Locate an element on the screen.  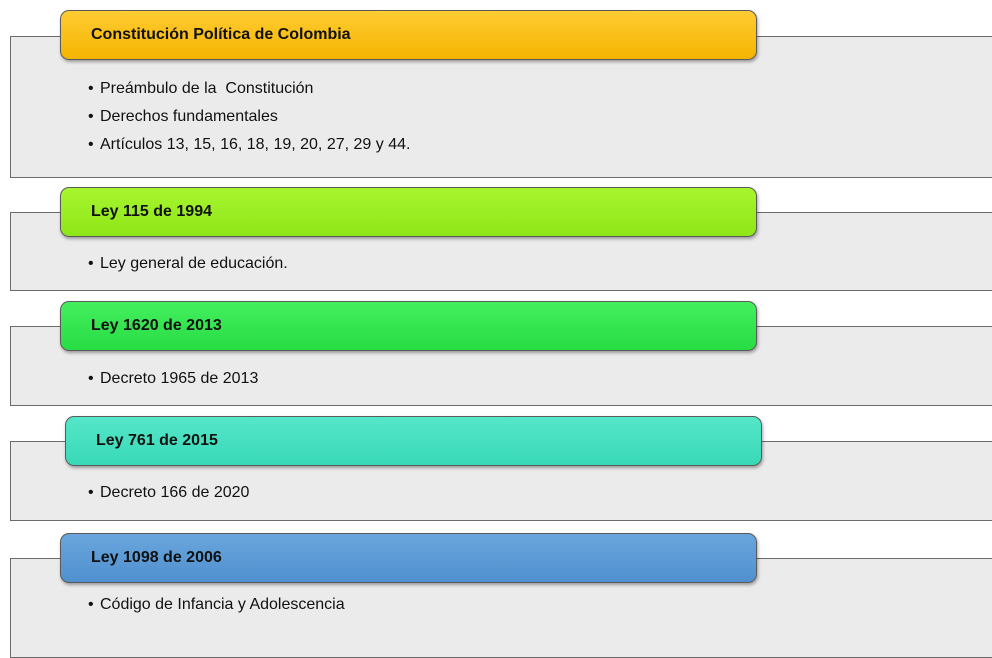
section-title: Ley 1098 de 2006 is located at coordinates (156, 557).